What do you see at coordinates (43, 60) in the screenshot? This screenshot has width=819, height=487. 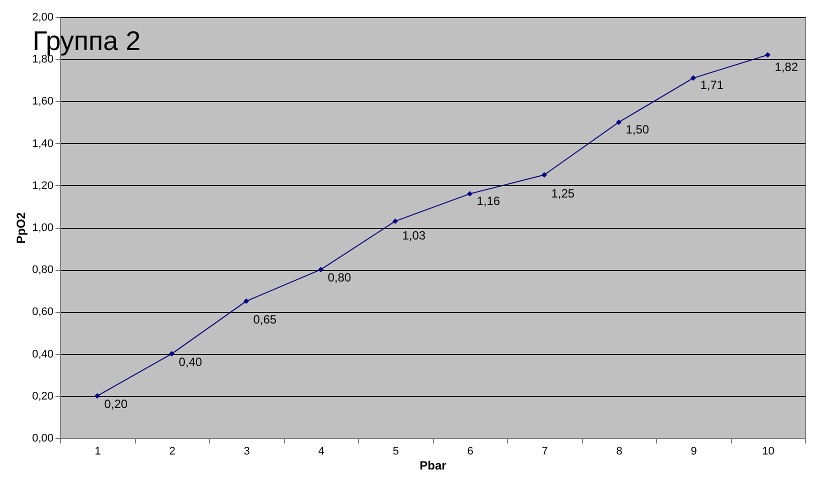 I see `y-tick-label: 1,80` at bounding box center [43, 60].